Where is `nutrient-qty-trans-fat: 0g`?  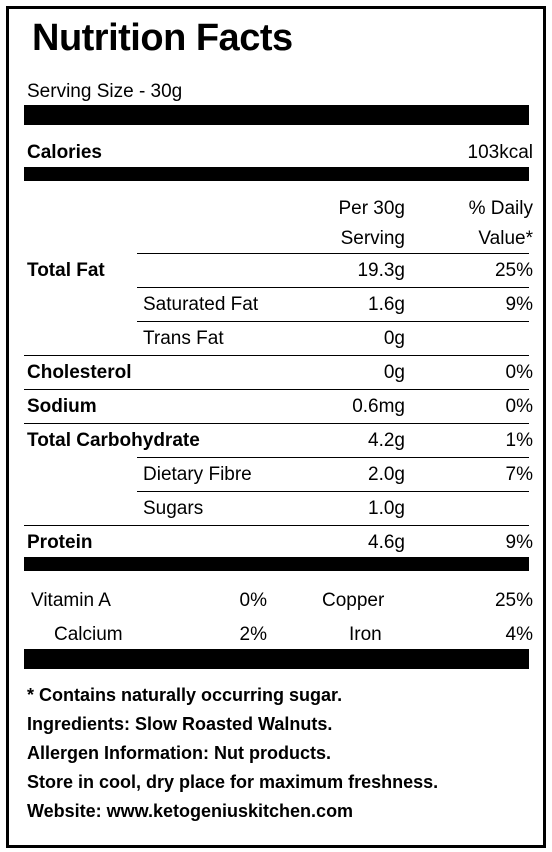
nutrient-qty-trans-fat: 0g is located at coordinates (394, 338).